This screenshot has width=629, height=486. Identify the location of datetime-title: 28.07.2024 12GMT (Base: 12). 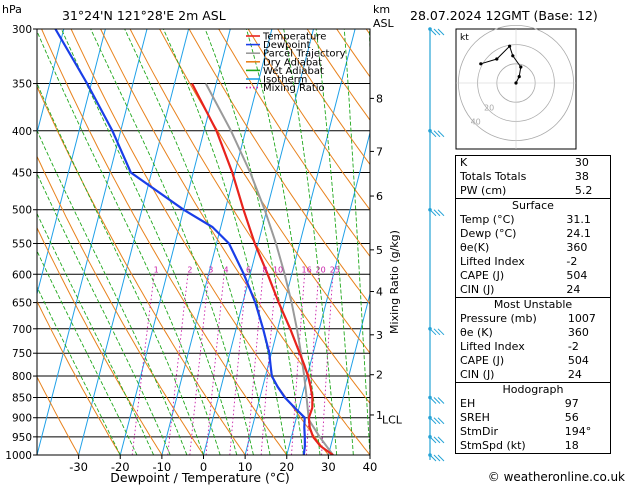
(504, 15).